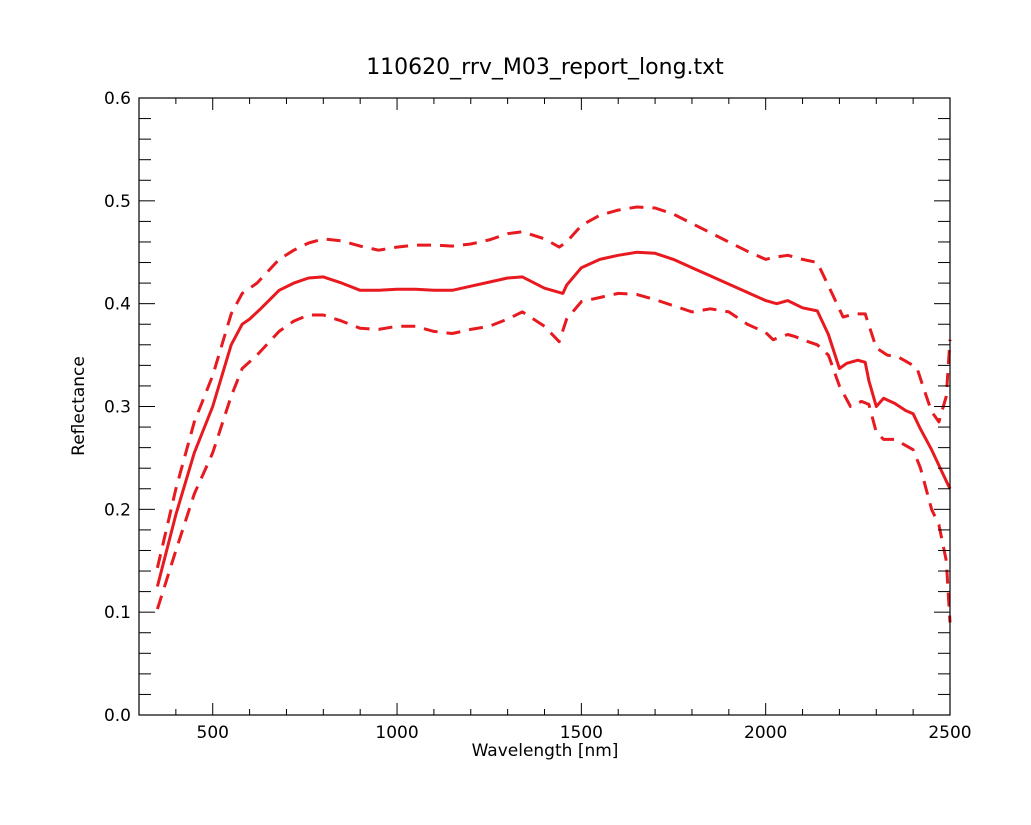 This screenshot has height=825, width=1031. What do you see at coordinates (396, 733) in the screenshot?
I see `x-tick-label: 1000` at bounding box center [396, 733].